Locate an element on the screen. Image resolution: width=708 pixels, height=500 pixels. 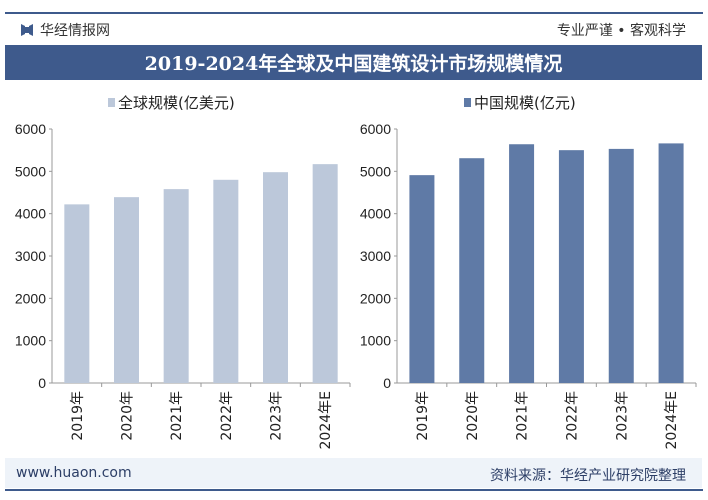
brand-name: 华经情报网 is located at coordinates (75, 31).